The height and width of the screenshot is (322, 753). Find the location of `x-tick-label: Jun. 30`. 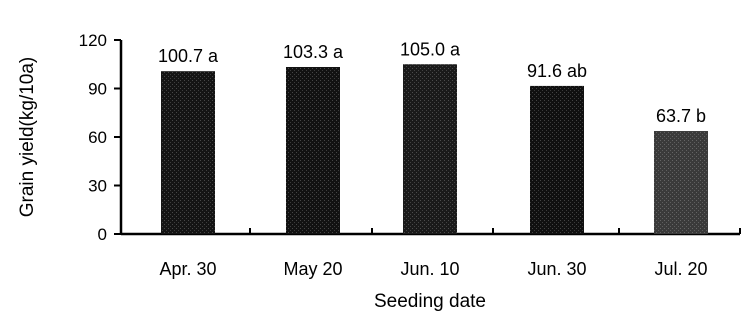

x-tick-label: Jun. 30 is located at coordinates (556, 269).